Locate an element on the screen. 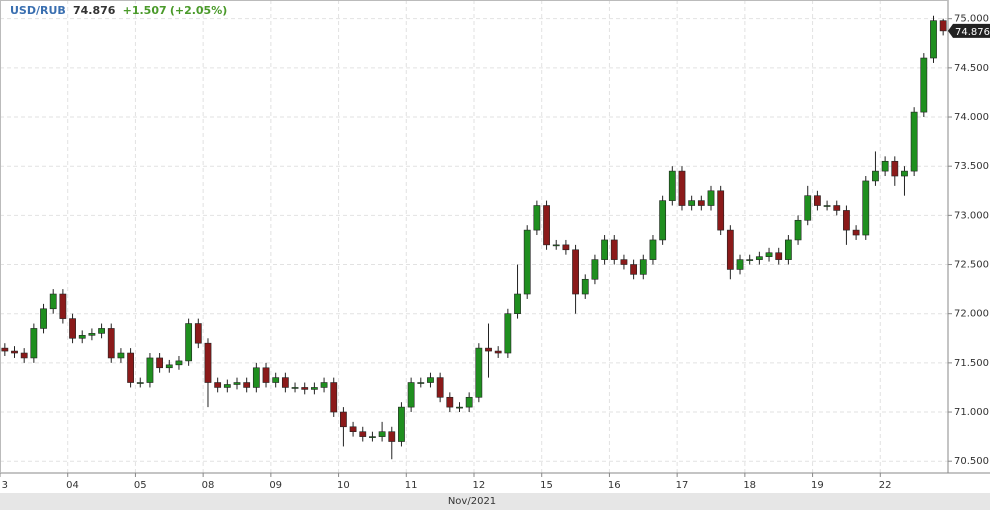 This screenshot has height=510, width=990. x-tick-label: 08 is located at coordinates (208, 485).